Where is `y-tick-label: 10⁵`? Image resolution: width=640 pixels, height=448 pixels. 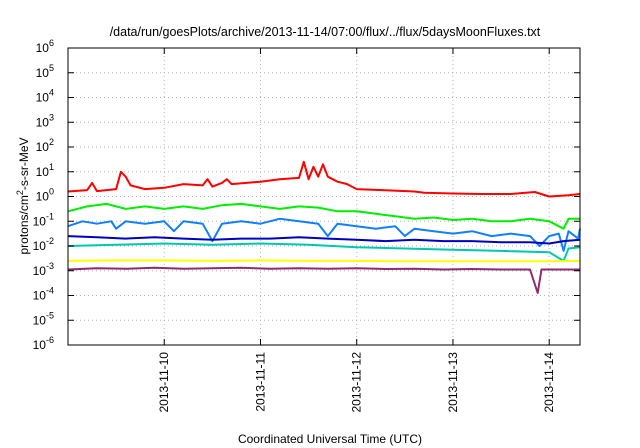
y-tick-label: 10⁵ is located at coordinates (45, 71).